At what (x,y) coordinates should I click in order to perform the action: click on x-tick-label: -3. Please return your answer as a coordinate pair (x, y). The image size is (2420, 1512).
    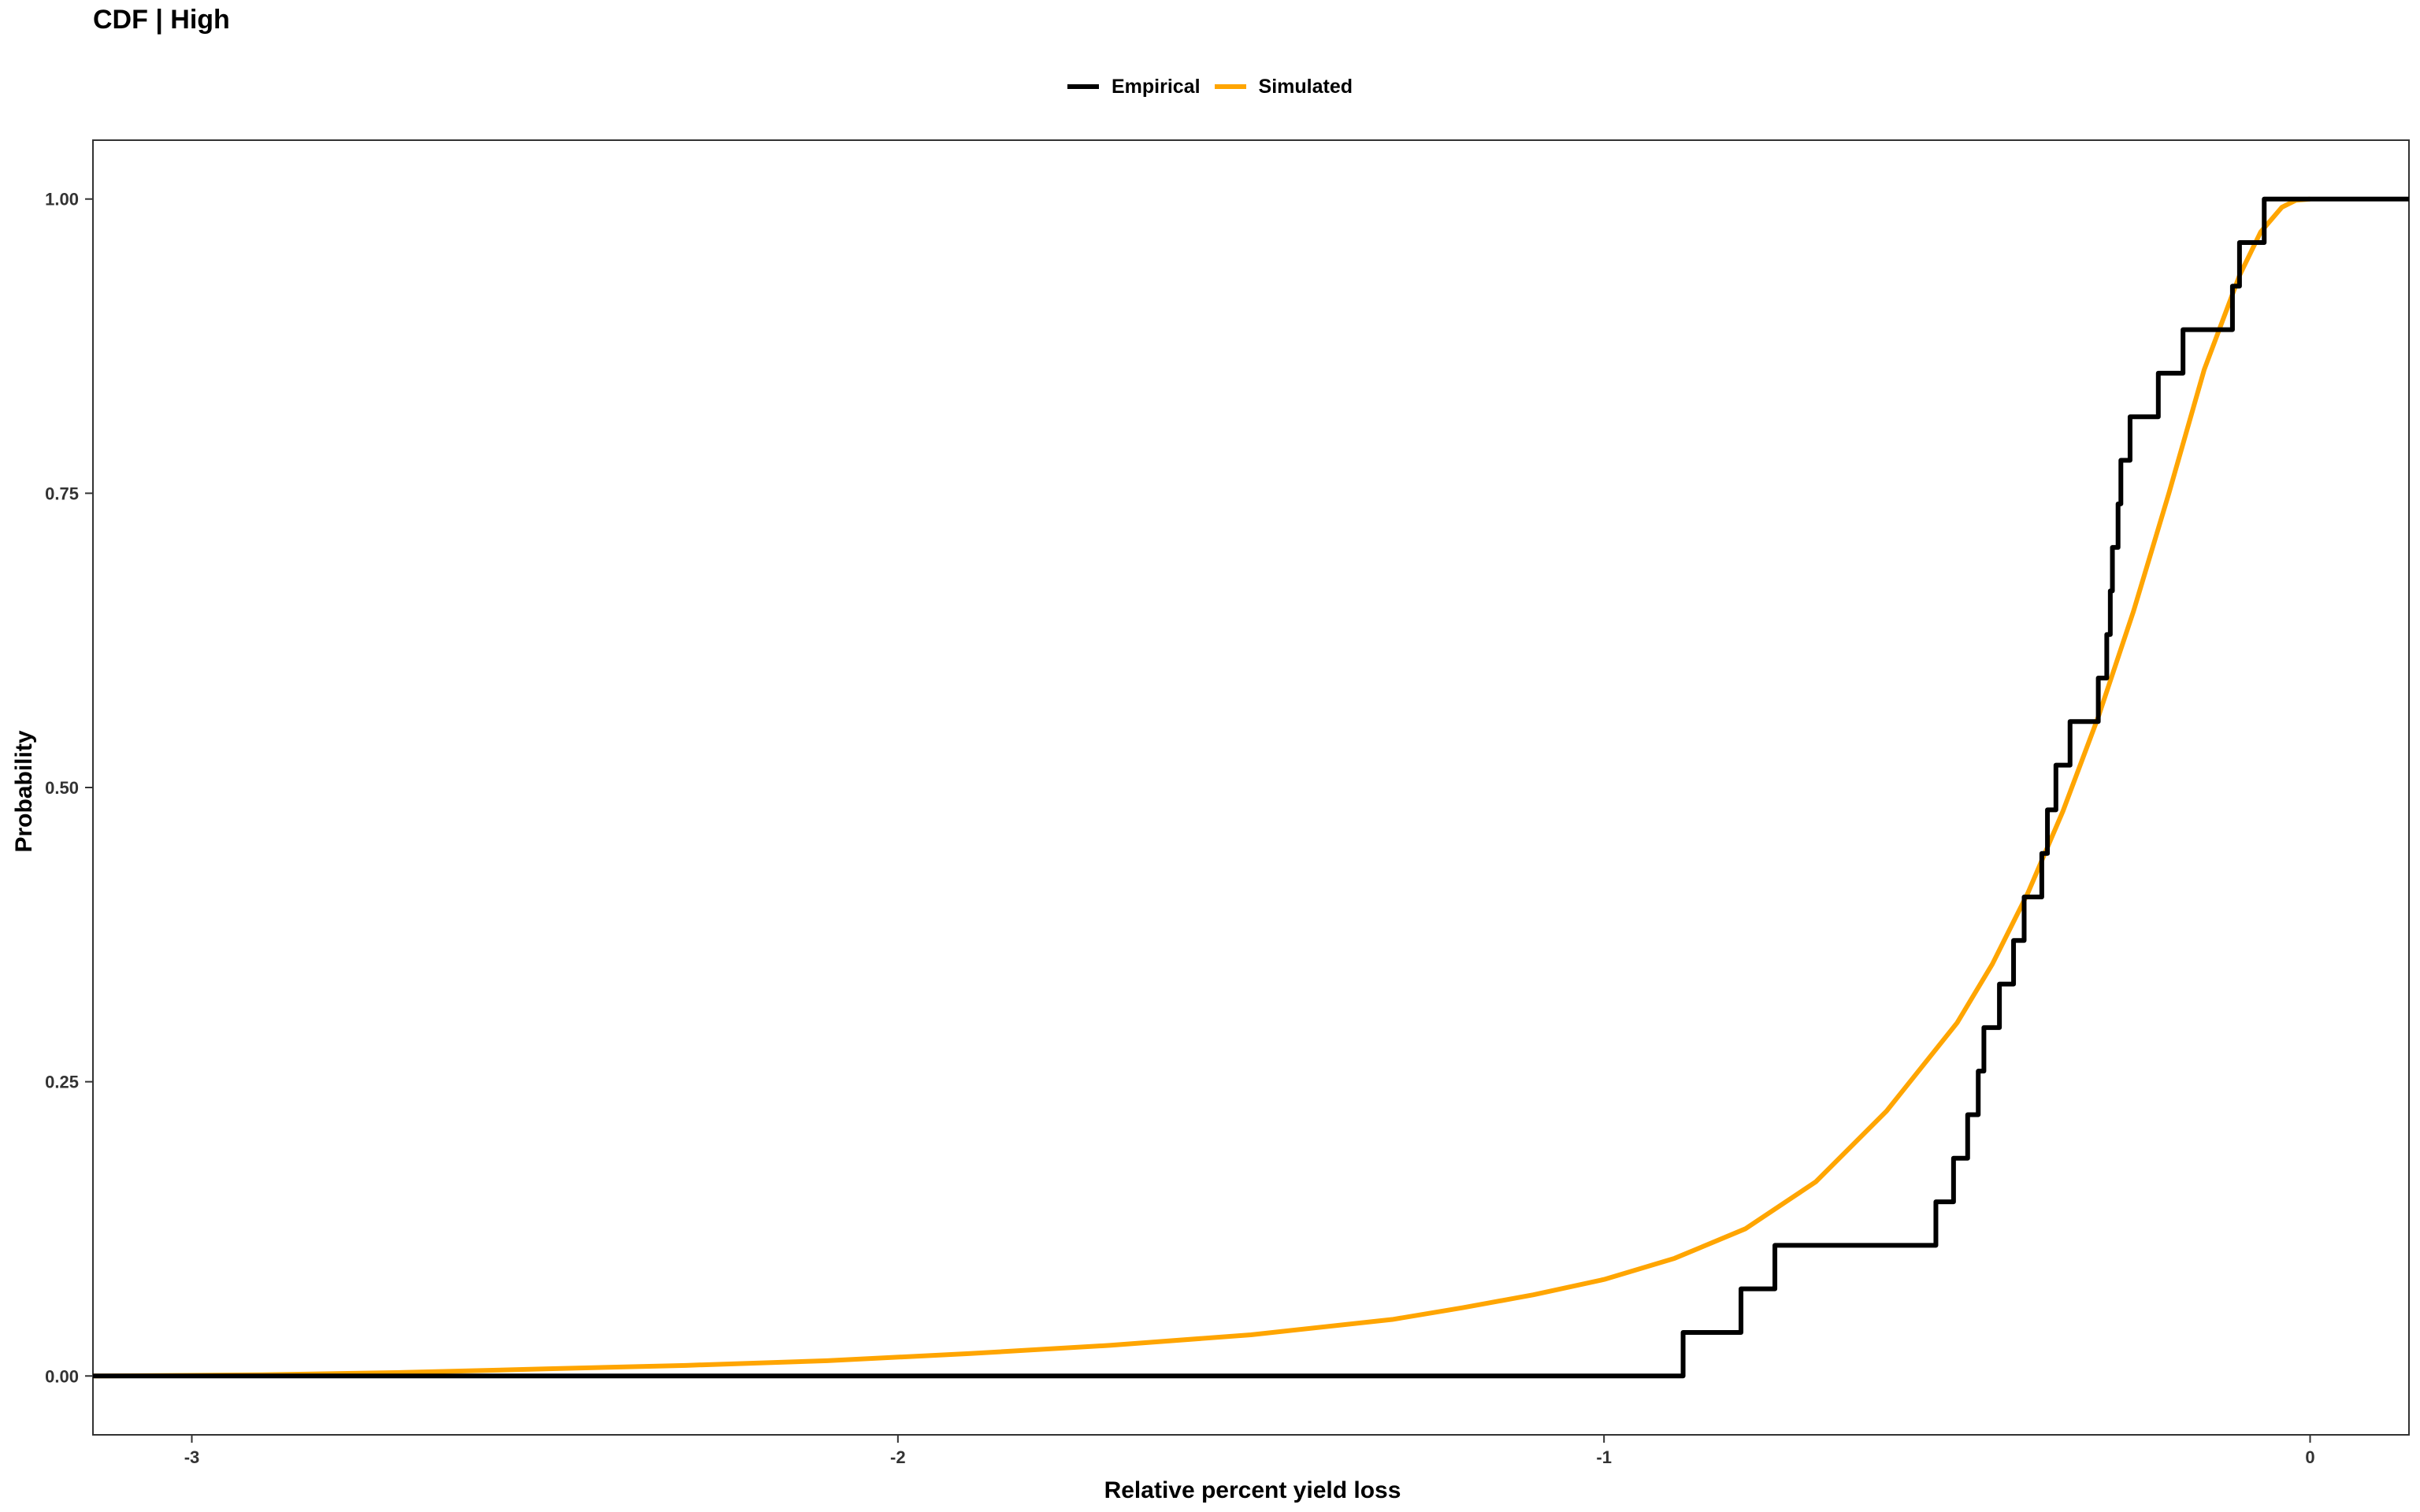
    Looking at the image, I should click on (192, 1457).